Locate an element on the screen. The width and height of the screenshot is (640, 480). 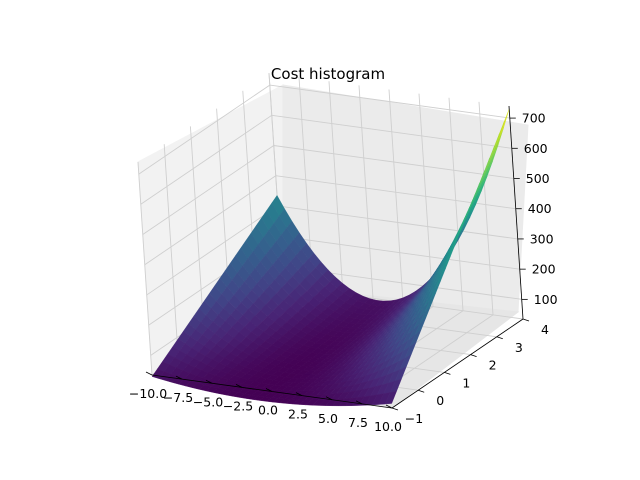
x-tick-label: −10.0 is located at coordinates (148, 393).